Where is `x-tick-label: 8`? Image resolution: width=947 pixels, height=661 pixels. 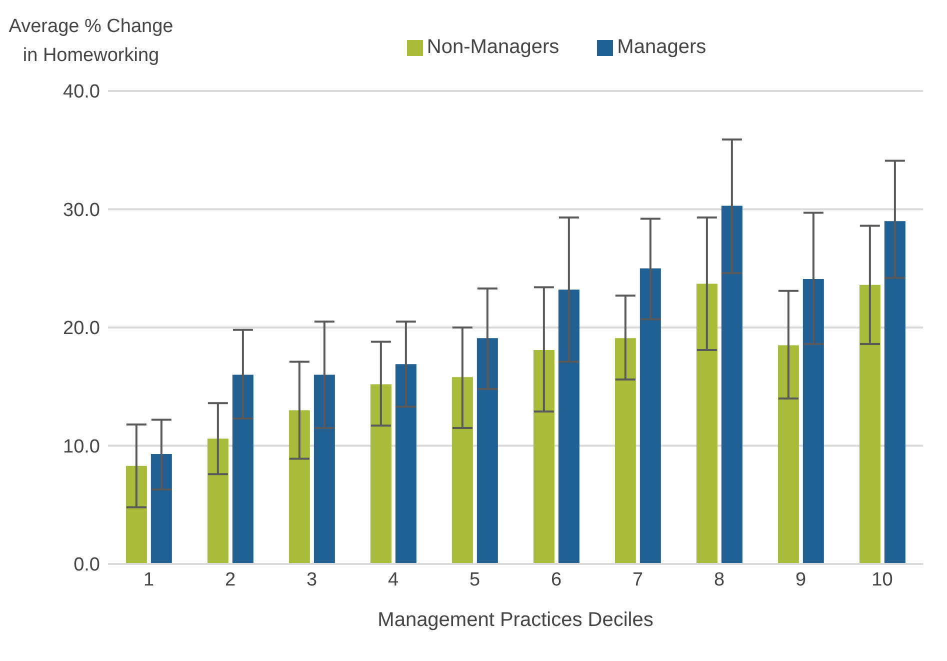 x-tick-label: 8 is located at coordinates (719, 579).